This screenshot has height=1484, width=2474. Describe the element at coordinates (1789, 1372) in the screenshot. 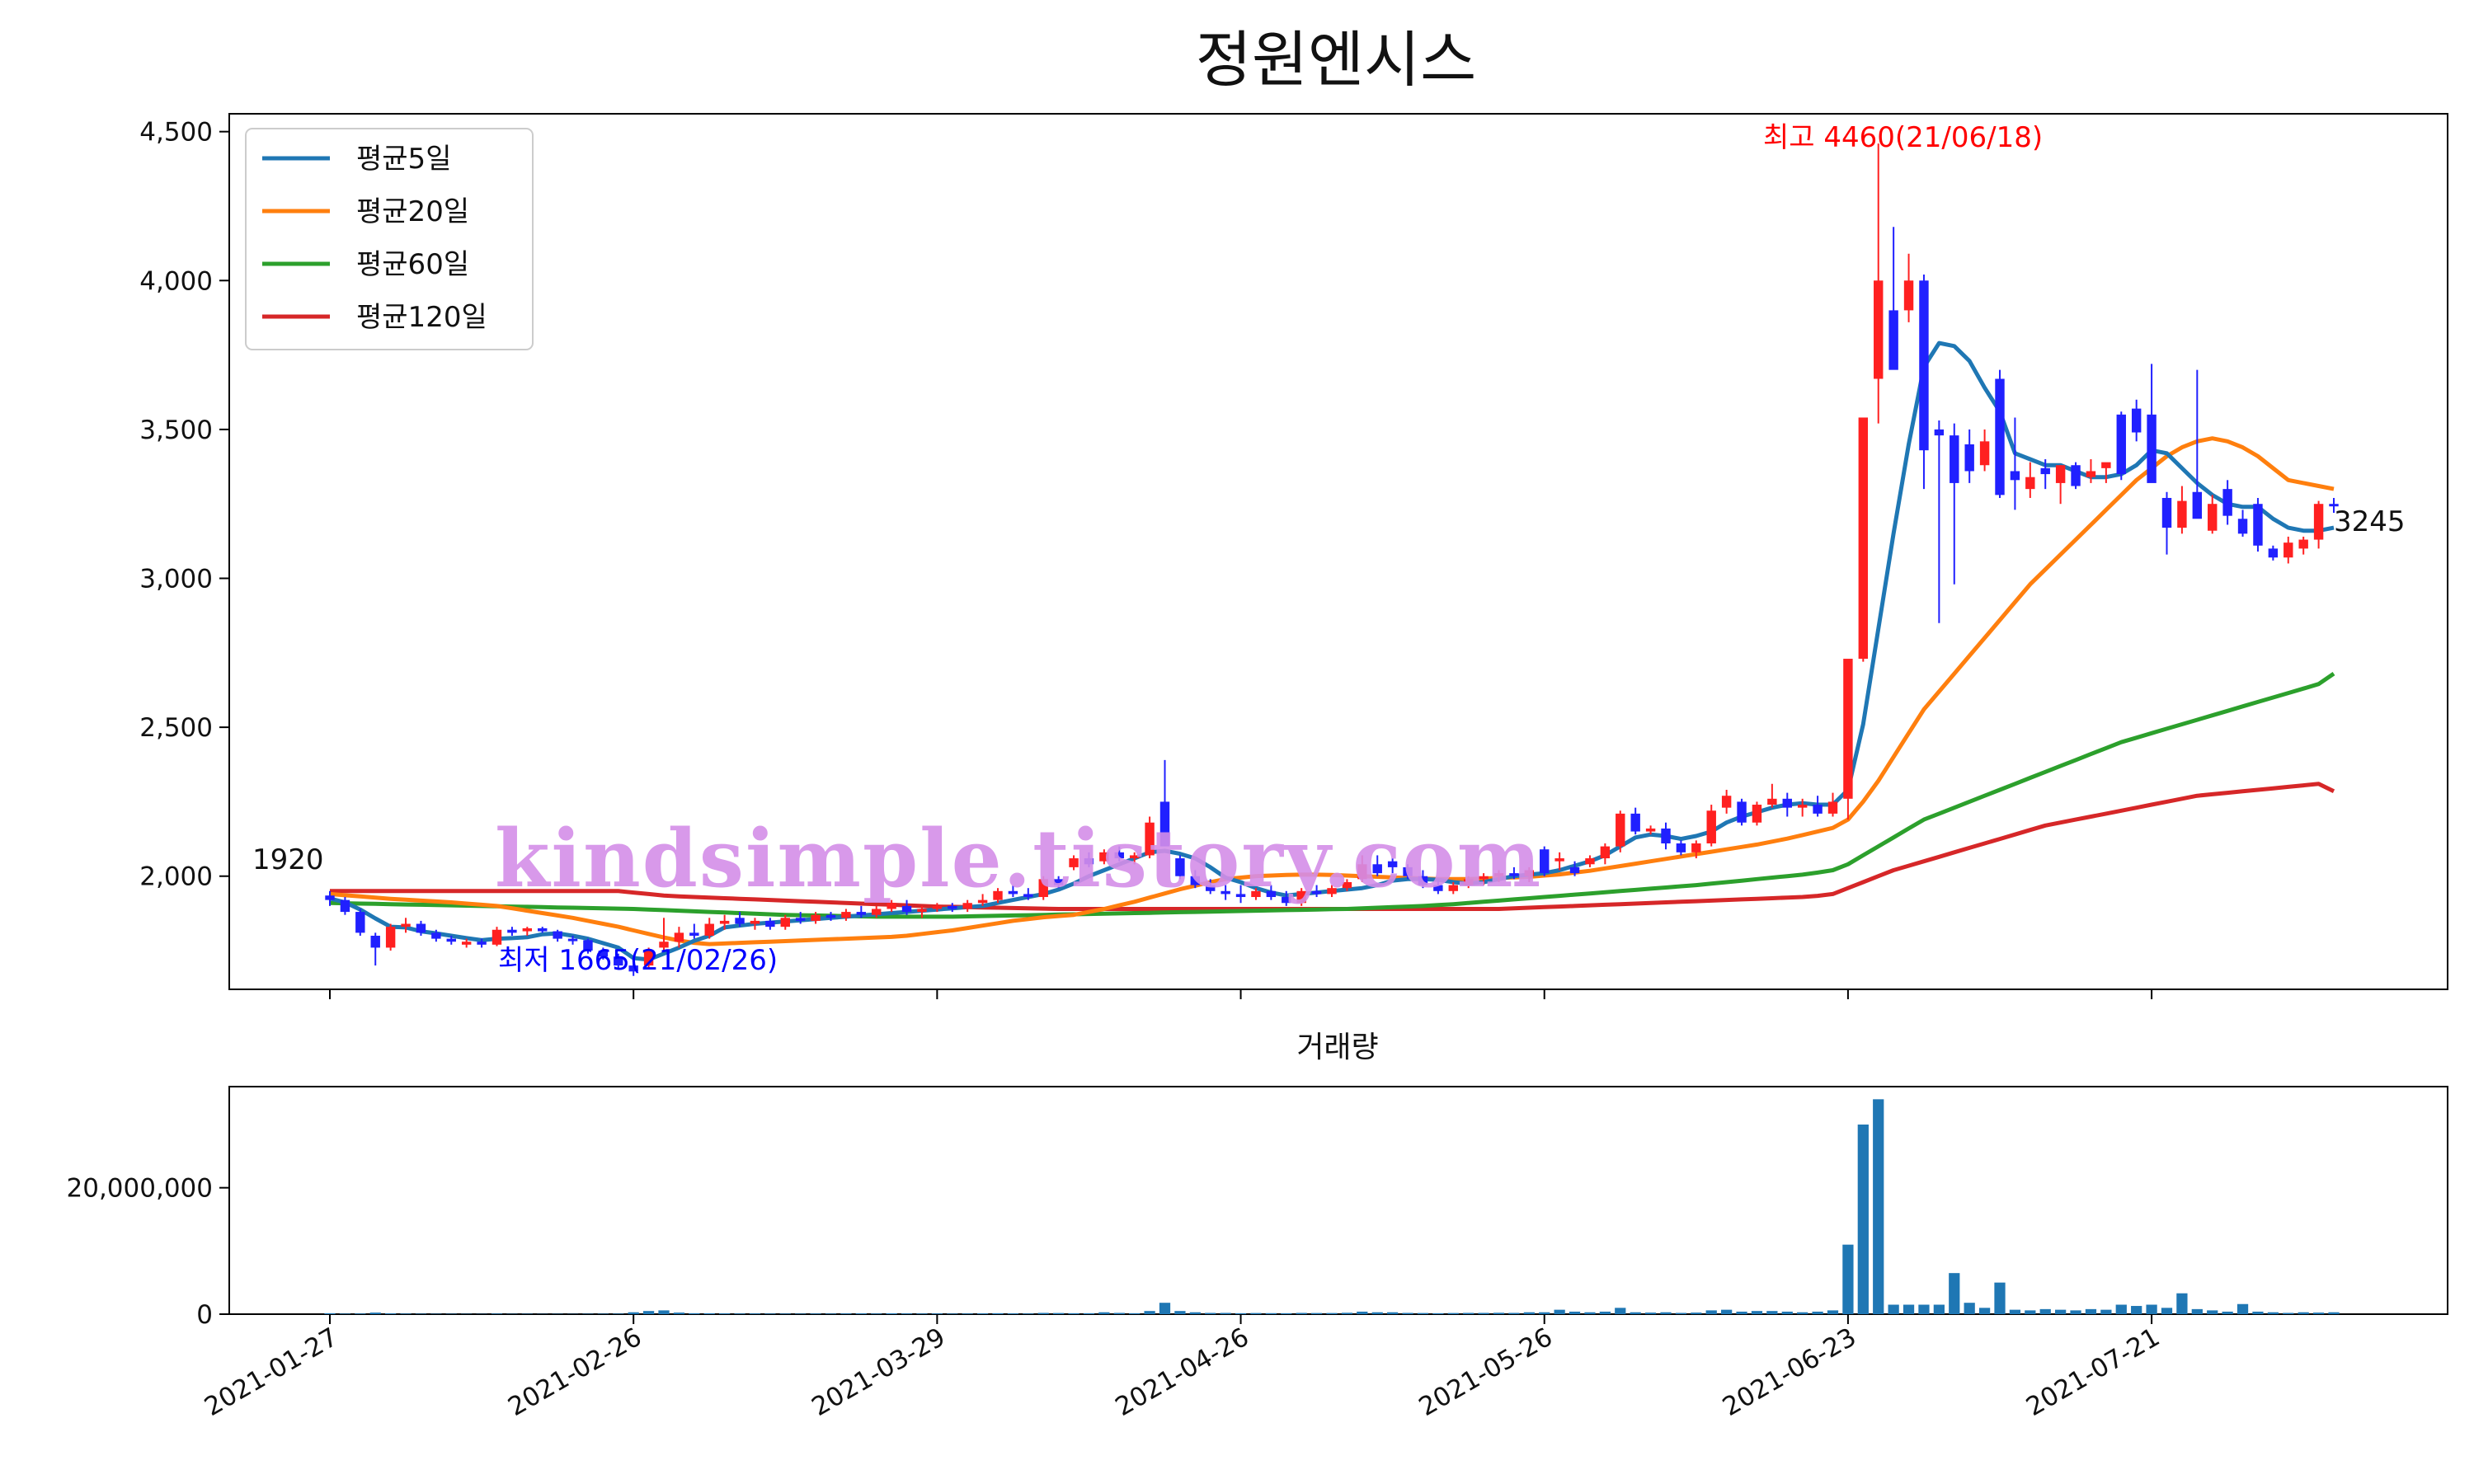

I see `x-tick-label: 2021-06-23` at that location.